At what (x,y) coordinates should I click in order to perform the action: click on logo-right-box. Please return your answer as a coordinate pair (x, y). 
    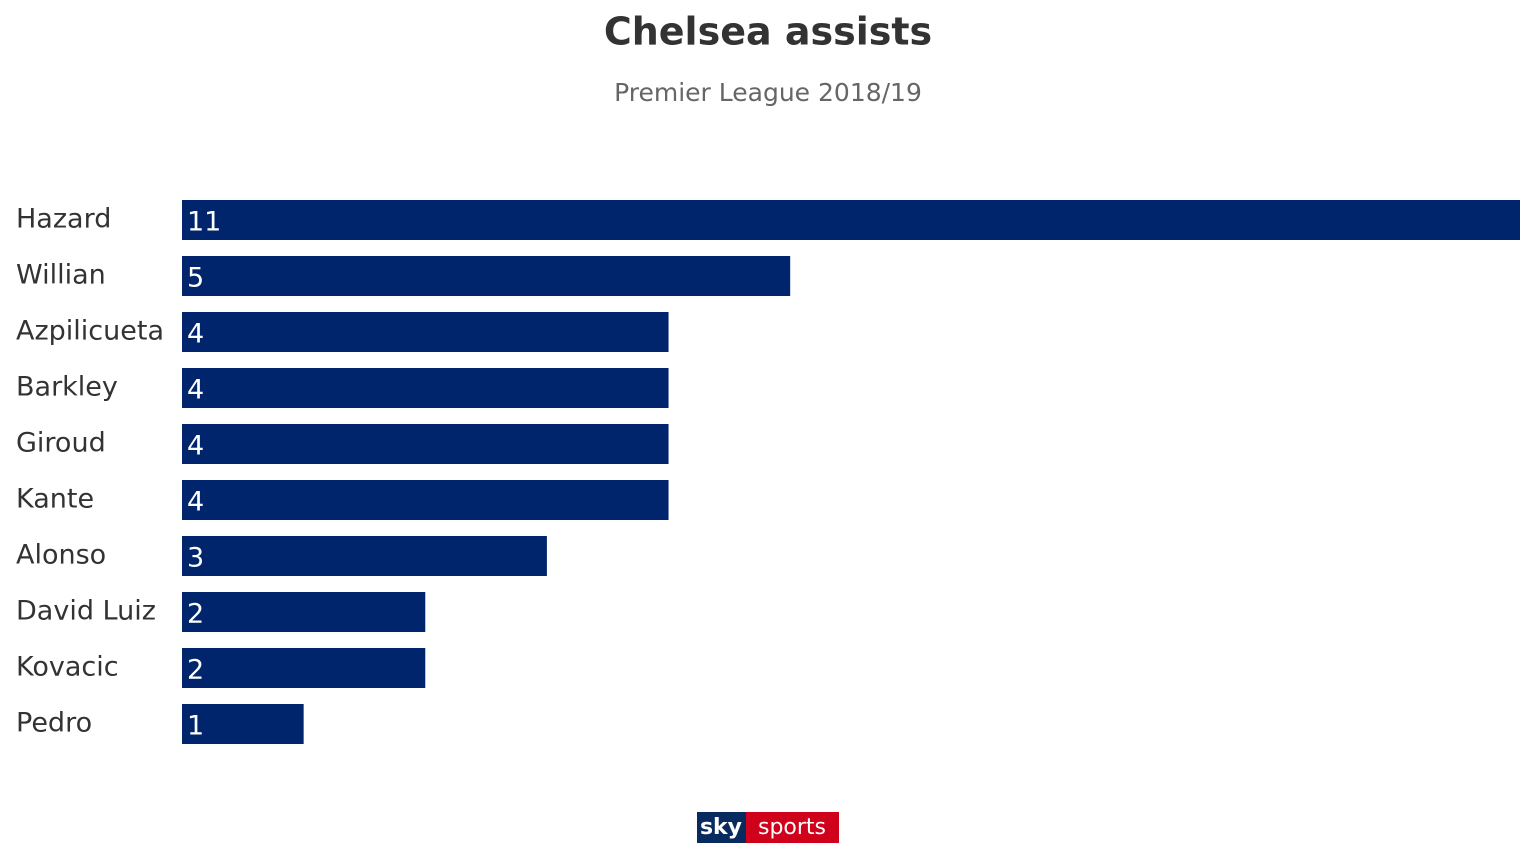
    Looking at the image, I should click on (792, 827).